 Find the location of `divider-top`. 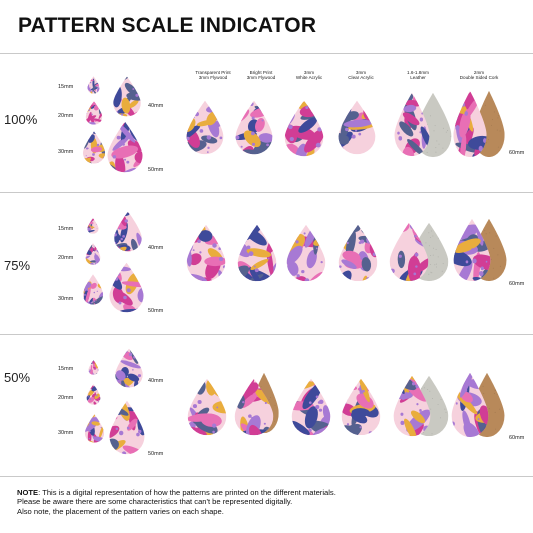

divider-top is located at coordinates (266, 53).